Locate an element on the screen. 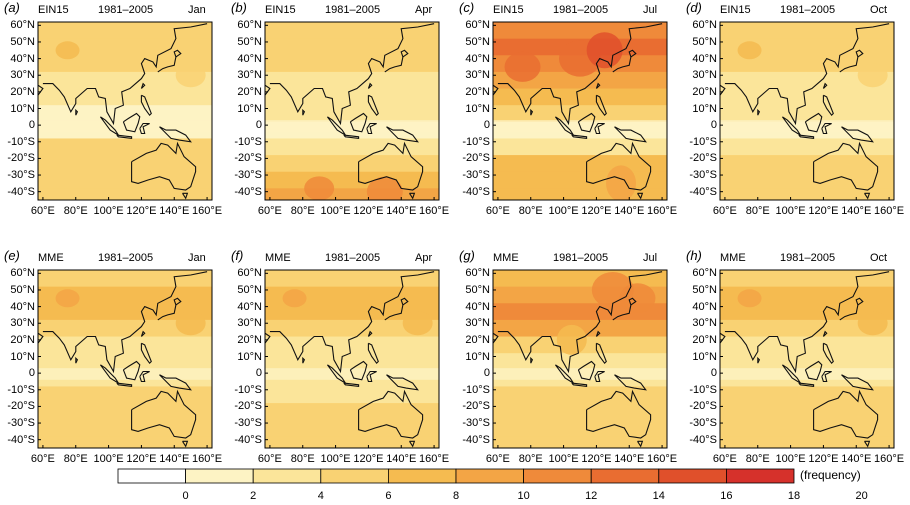 This screenshot has height=505, width=910. panel-month: Jan is located at coordinates (197, 10).